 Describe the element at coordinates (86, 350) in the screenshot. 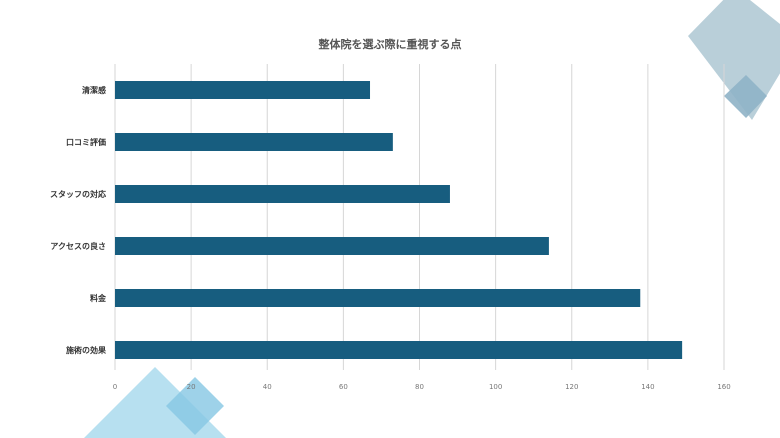

I see `category-label: 施術の効果` at that location.